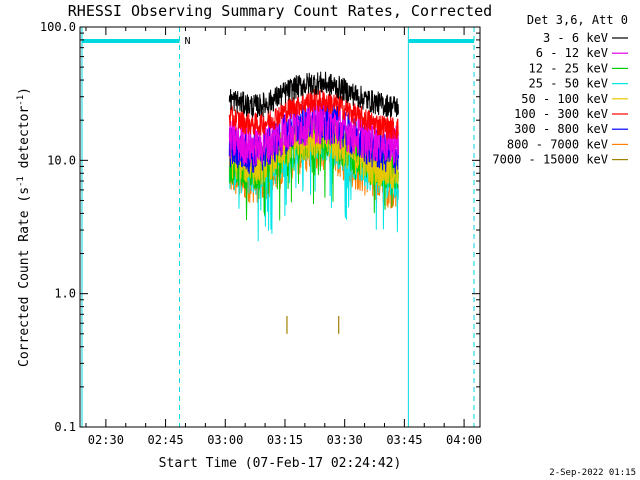 Image resolution: width=640 pixels, height=480 pixels. What do you see at coordinates (345, 440) in the screenshot?
I see `x-tick-label: 03:30` at bounding box center [345, 440].